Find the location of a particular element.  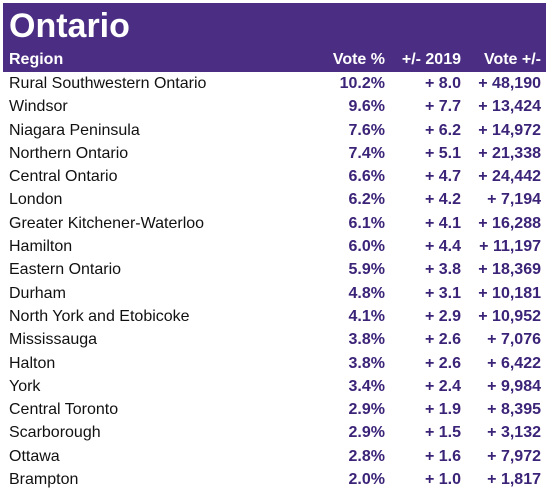

cell-change-2019: + 2.4 is located at coordinates (442, 386).